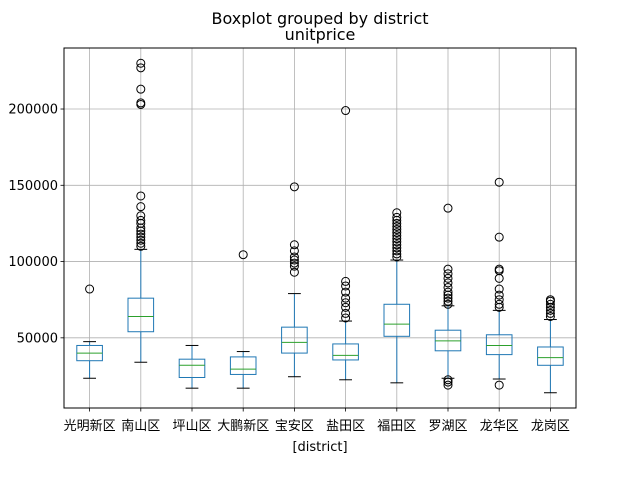  Describe the element at coordinates (294, 426) in the screenshot. I see `x-tick-label: 宝安区` at that location.